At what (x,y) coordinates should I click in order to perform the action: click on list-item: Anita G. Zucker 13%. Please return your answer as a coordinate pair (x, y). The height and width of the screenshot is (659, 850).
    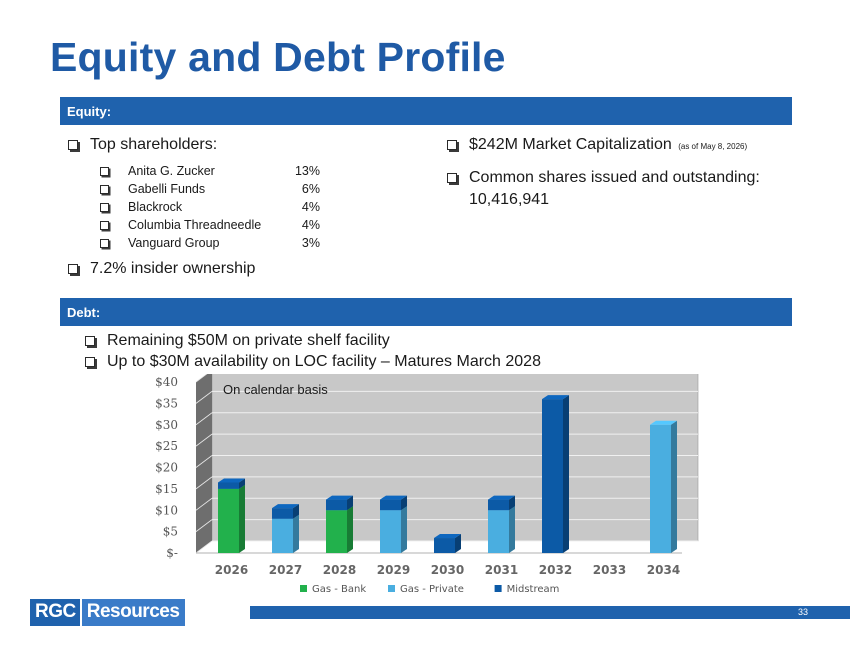
    Looking at the image, I should click on (210, 171).